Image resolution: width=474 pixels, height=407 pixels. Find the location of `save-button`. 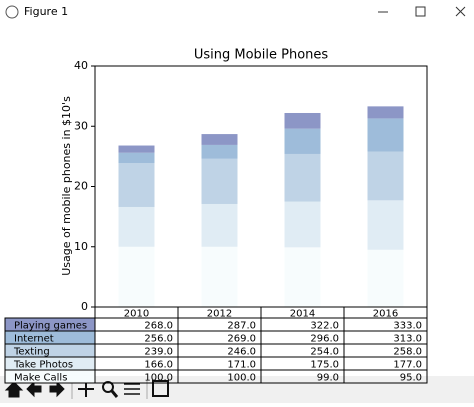

save-button is located at coordinates (160, 388).